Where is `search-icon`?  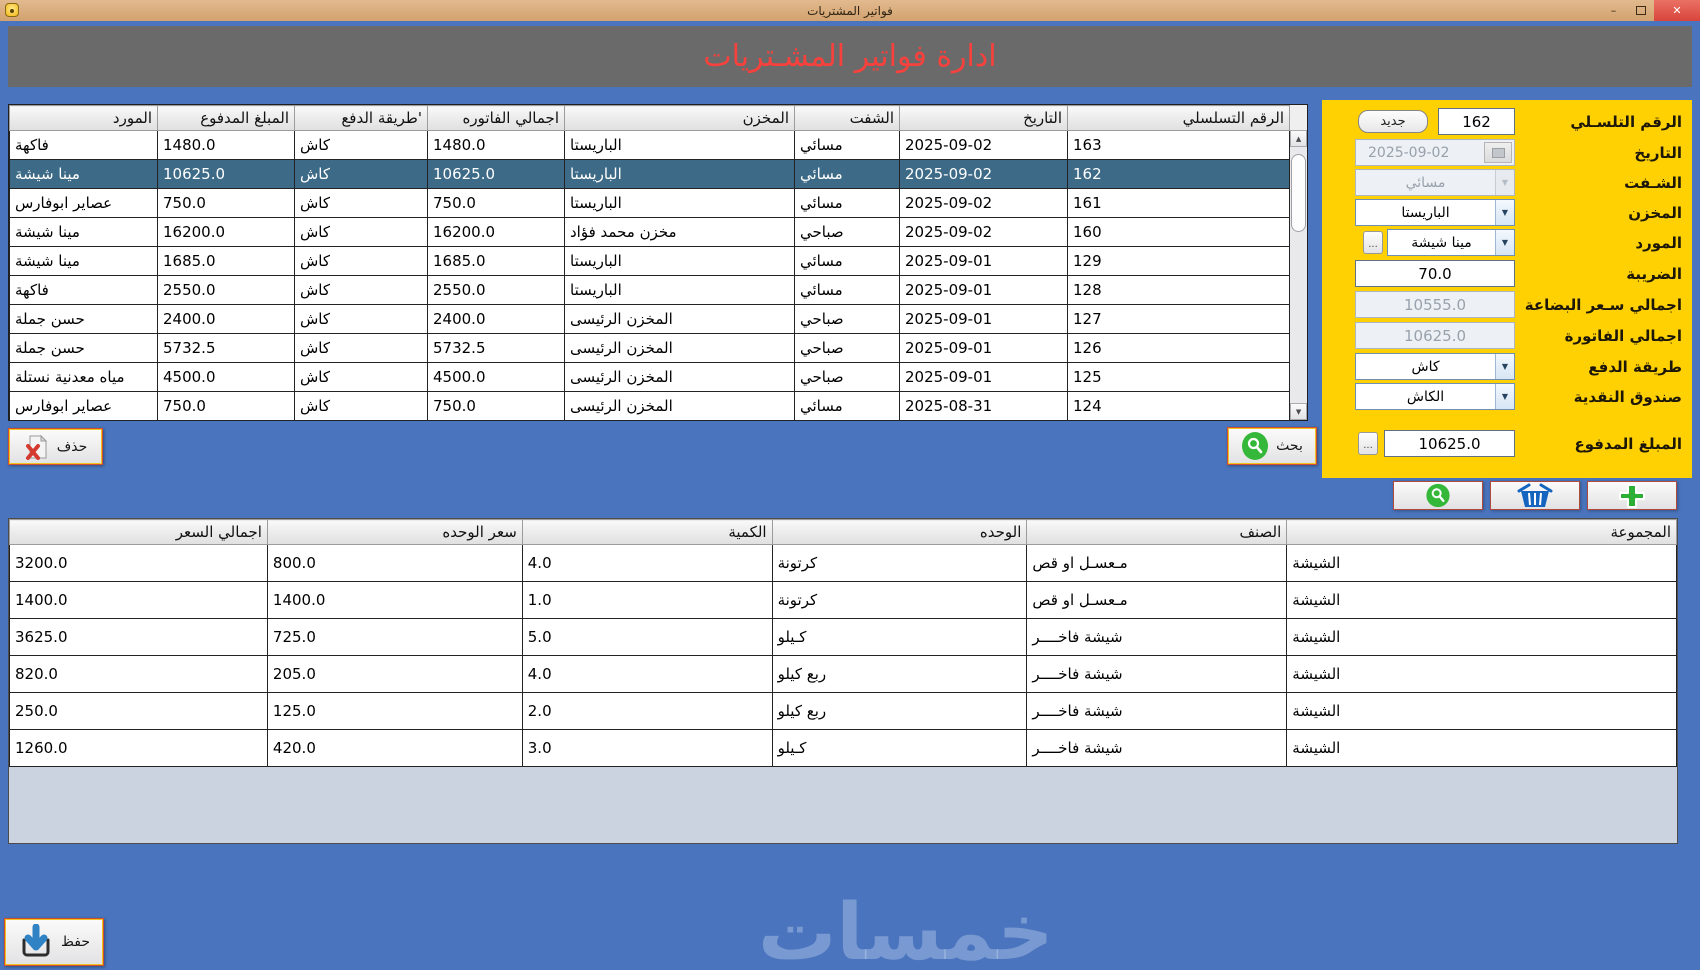 search-icon is located at coordinates (1438, 495).